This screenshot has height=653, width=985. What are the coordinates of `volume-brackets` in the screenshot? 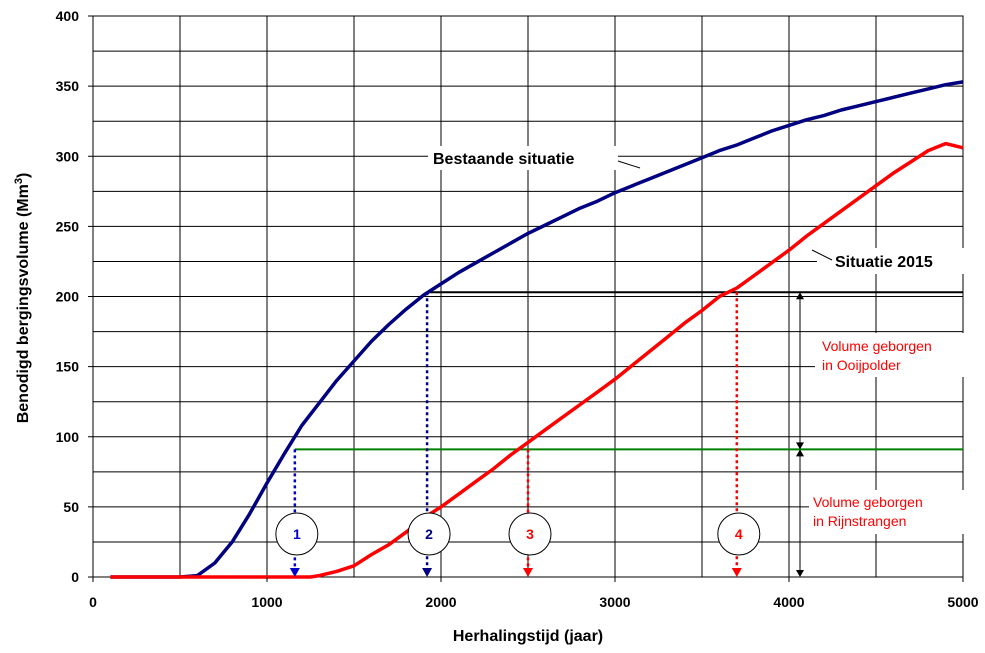 It's located at (800, 434).